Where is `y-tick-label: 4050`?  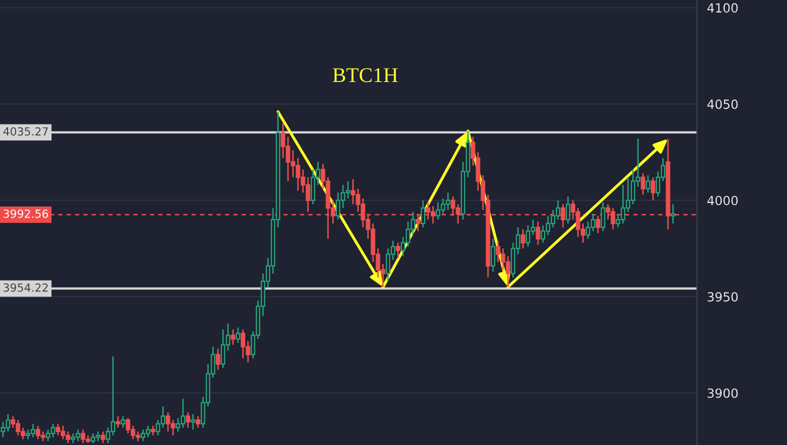 y-tick-label: 4050 is located at coordinates (722, 104).